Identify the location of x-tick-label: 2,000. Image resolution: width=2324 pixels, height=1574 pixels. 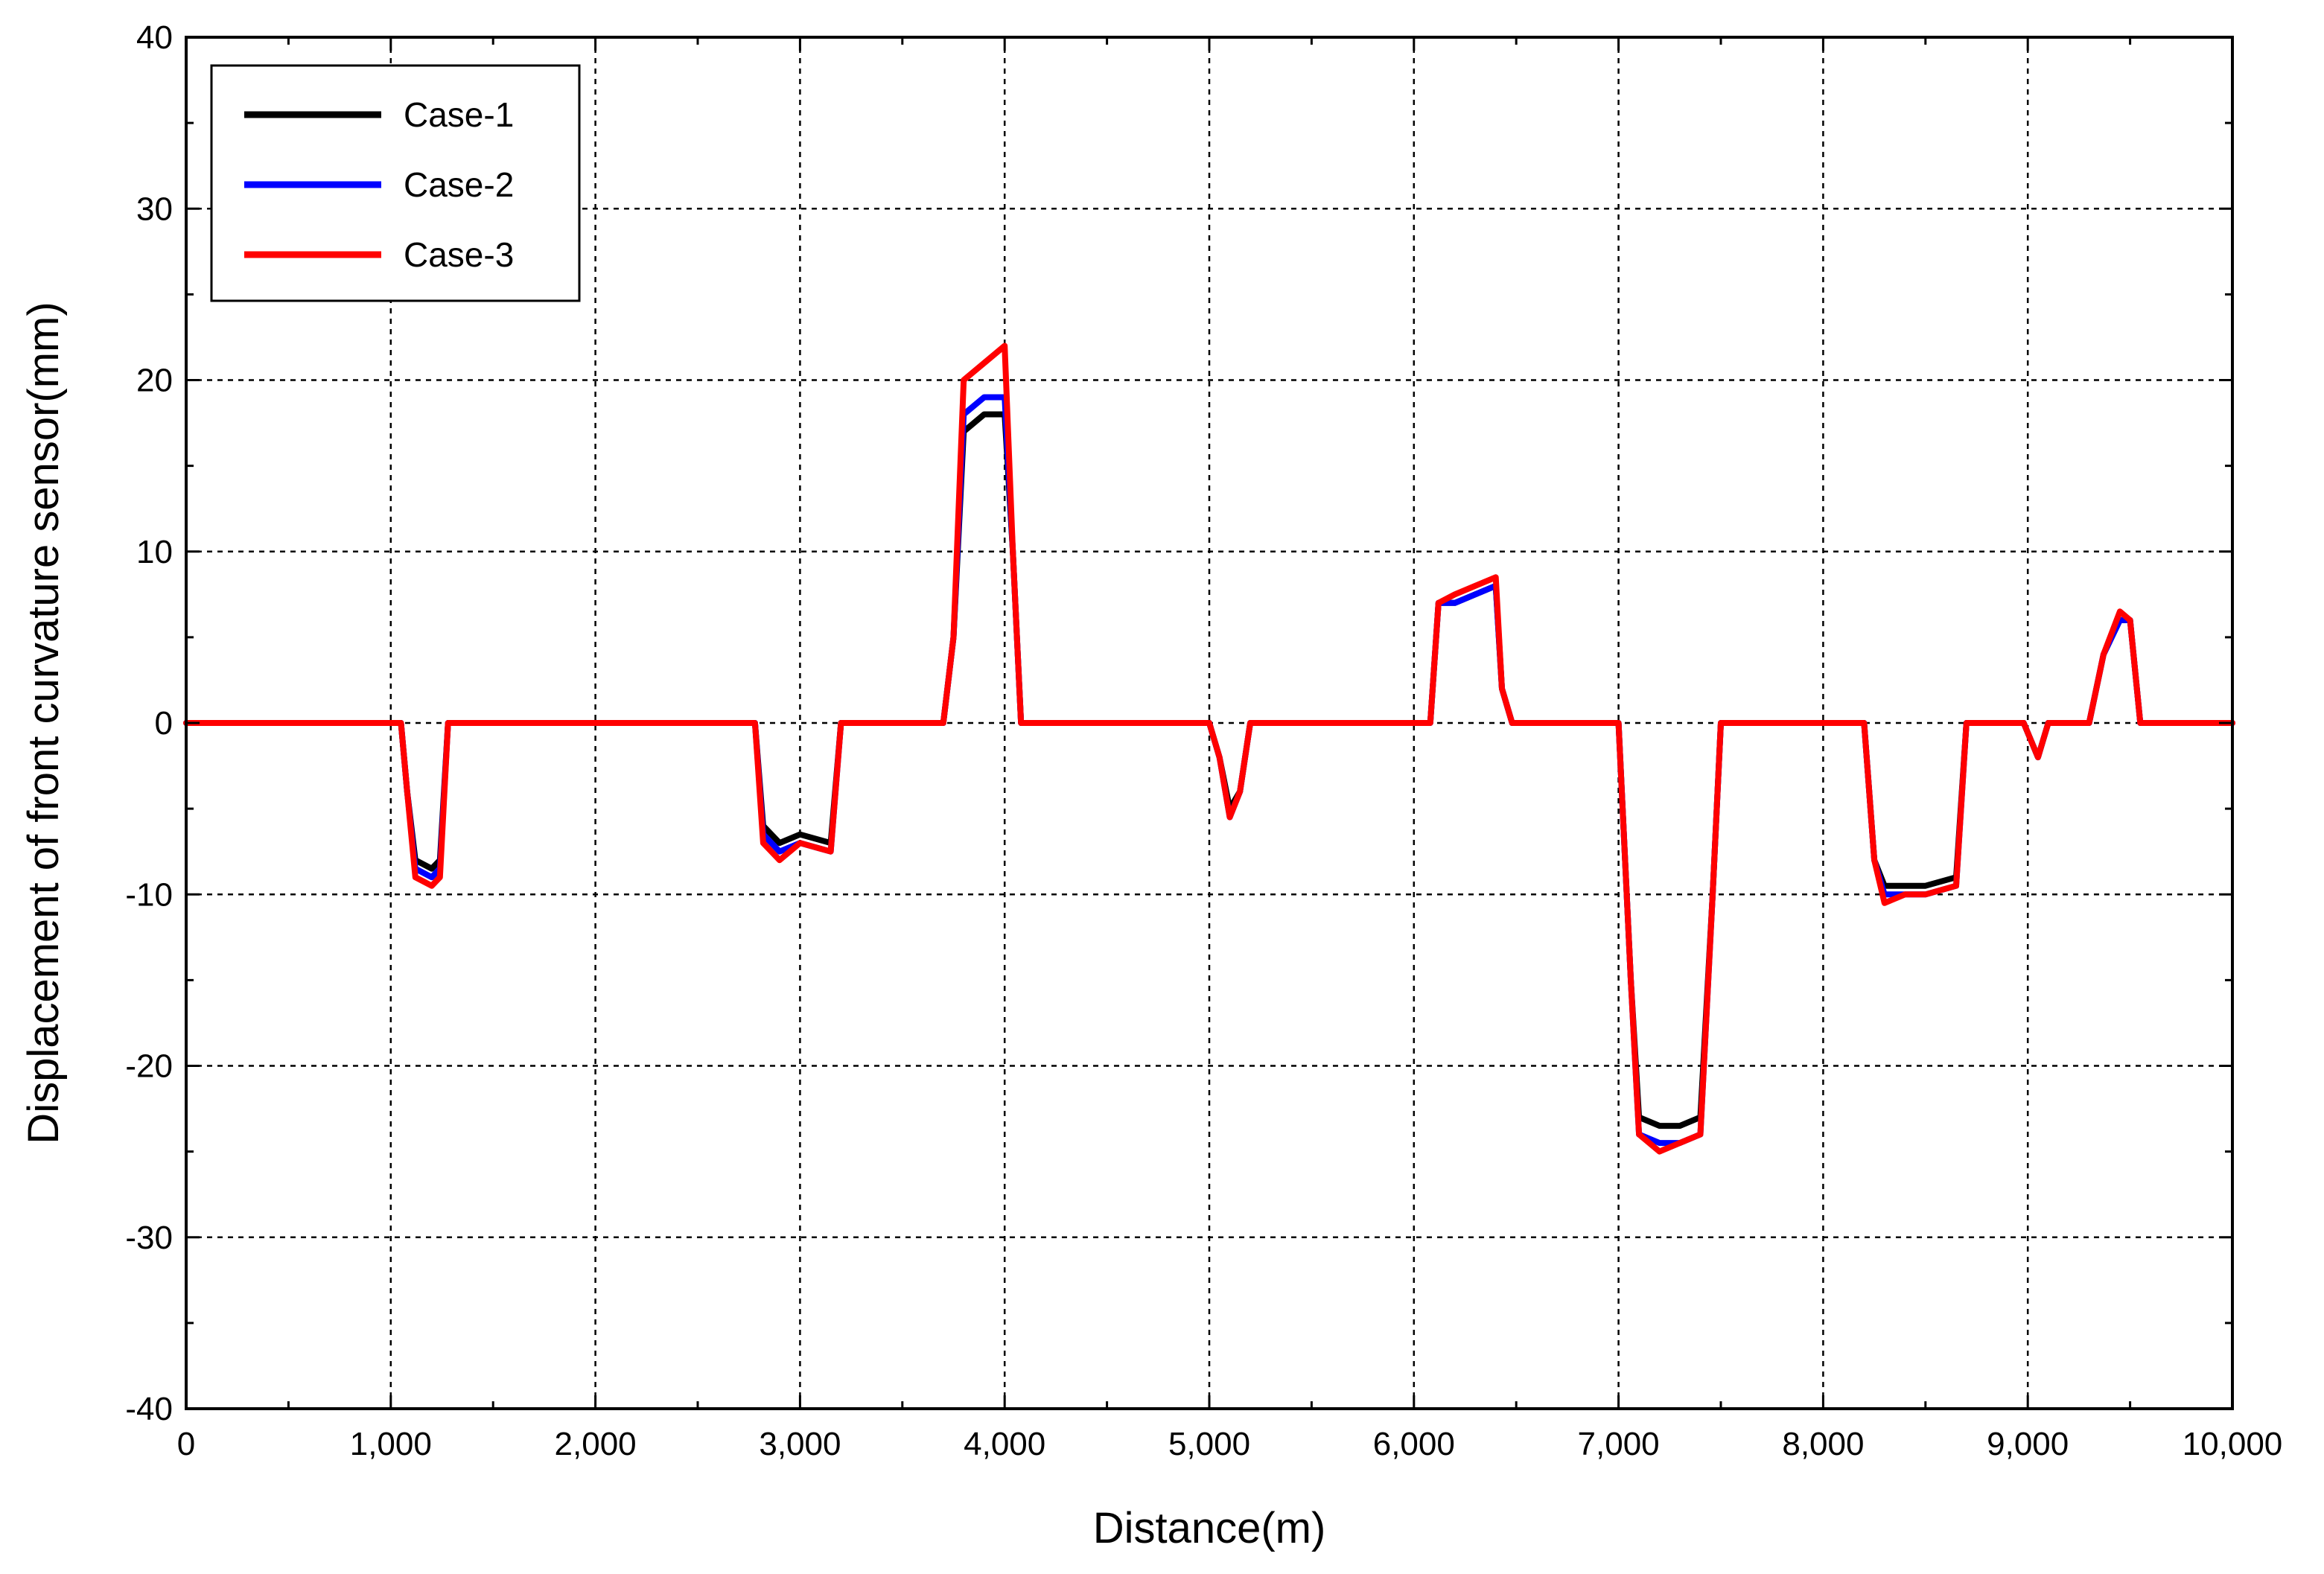
(596, 1444).